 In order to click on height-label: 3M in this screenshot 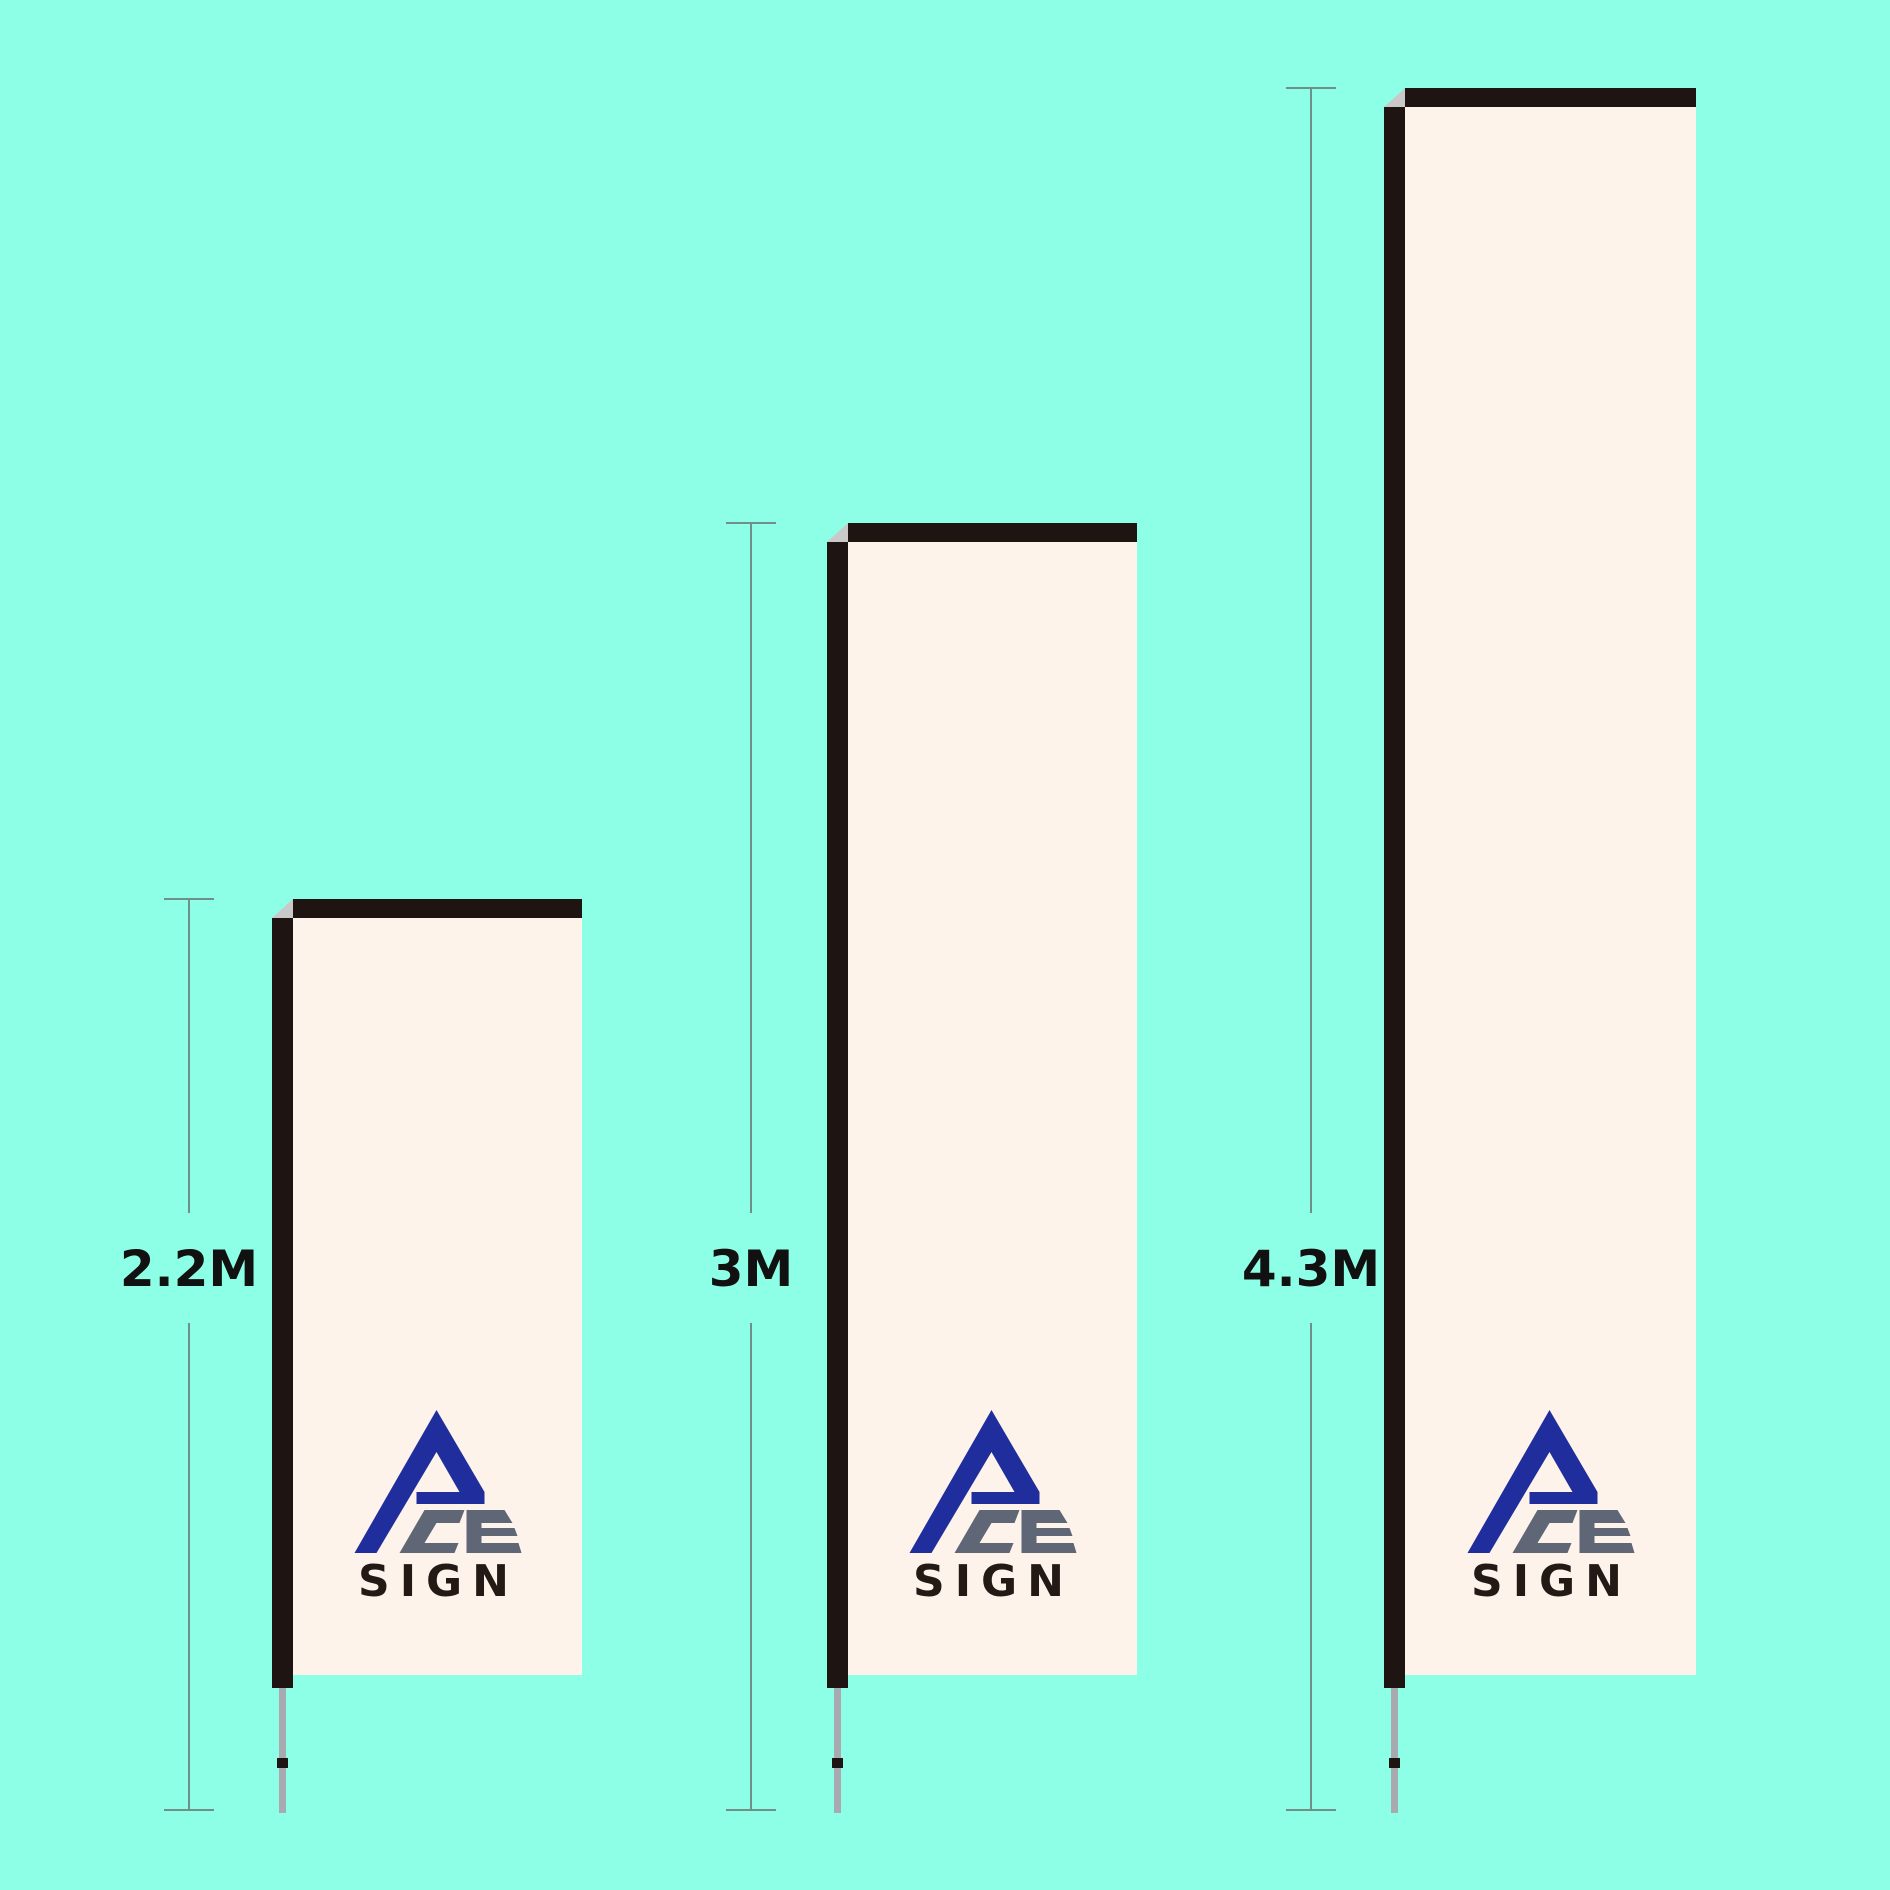, I will do `click(751, 1269)`.